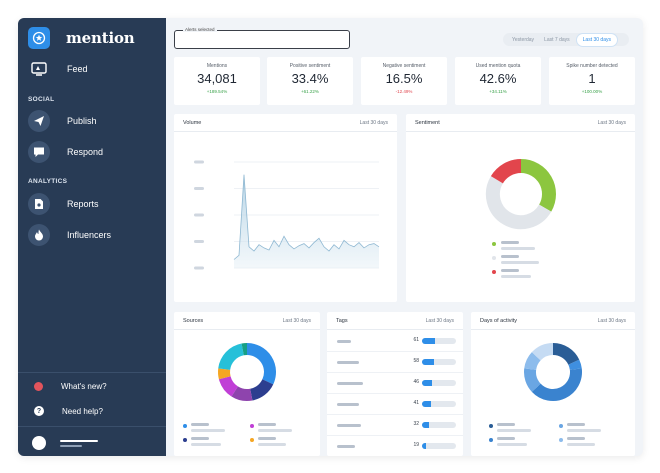  I want to click on section-label-analytics: ANALYTICS, so click(48, 181).